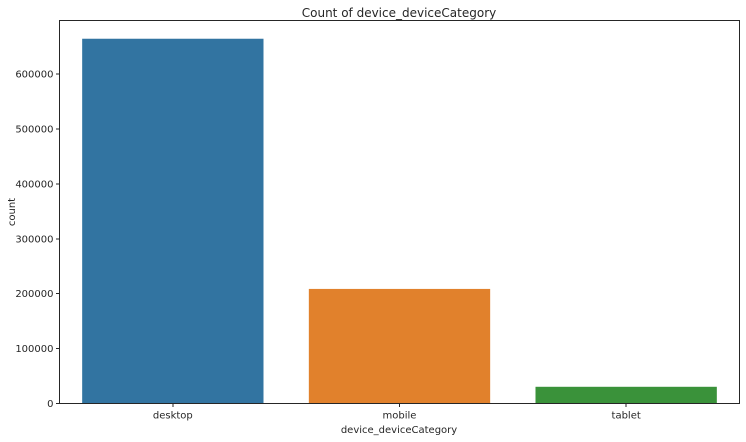  I want to click on bar-tablet, so click(626, 395).